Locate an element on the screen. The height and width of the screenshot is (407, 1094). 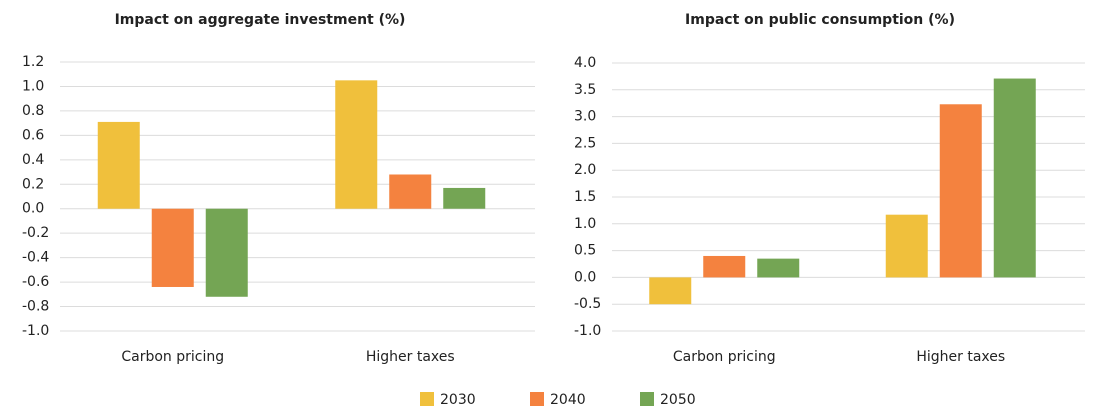
y-tick-label: 2.5 is located at coordinates (585, 143).